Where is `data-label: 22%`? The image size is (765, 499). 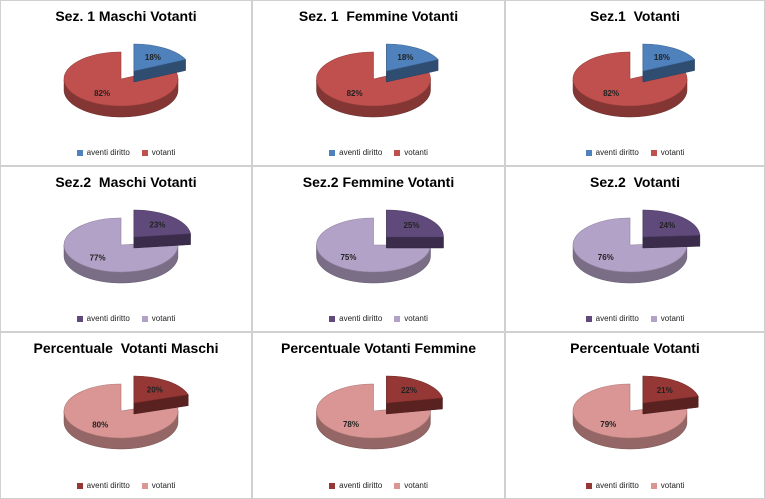
data-label: 22% is located at coordinates (409, 390).